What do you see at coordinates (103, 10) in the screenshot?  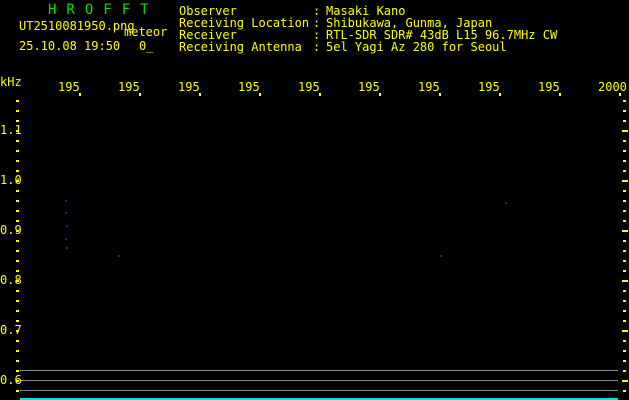 I see `app-title: HROFFT` at bounding box center [103, 10].